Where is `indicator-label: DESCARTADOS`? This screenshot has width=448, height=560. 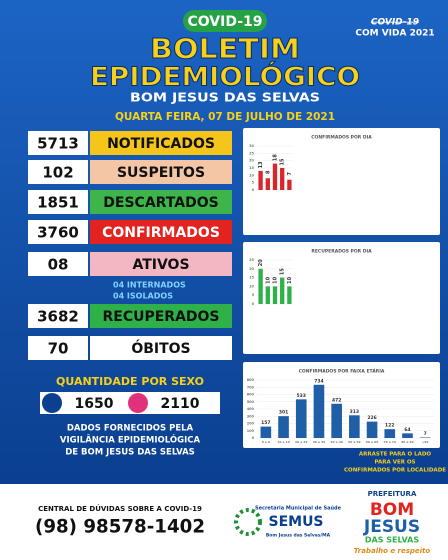 indicator-label: DESCARTADOS is located at coordinates (160, 203).